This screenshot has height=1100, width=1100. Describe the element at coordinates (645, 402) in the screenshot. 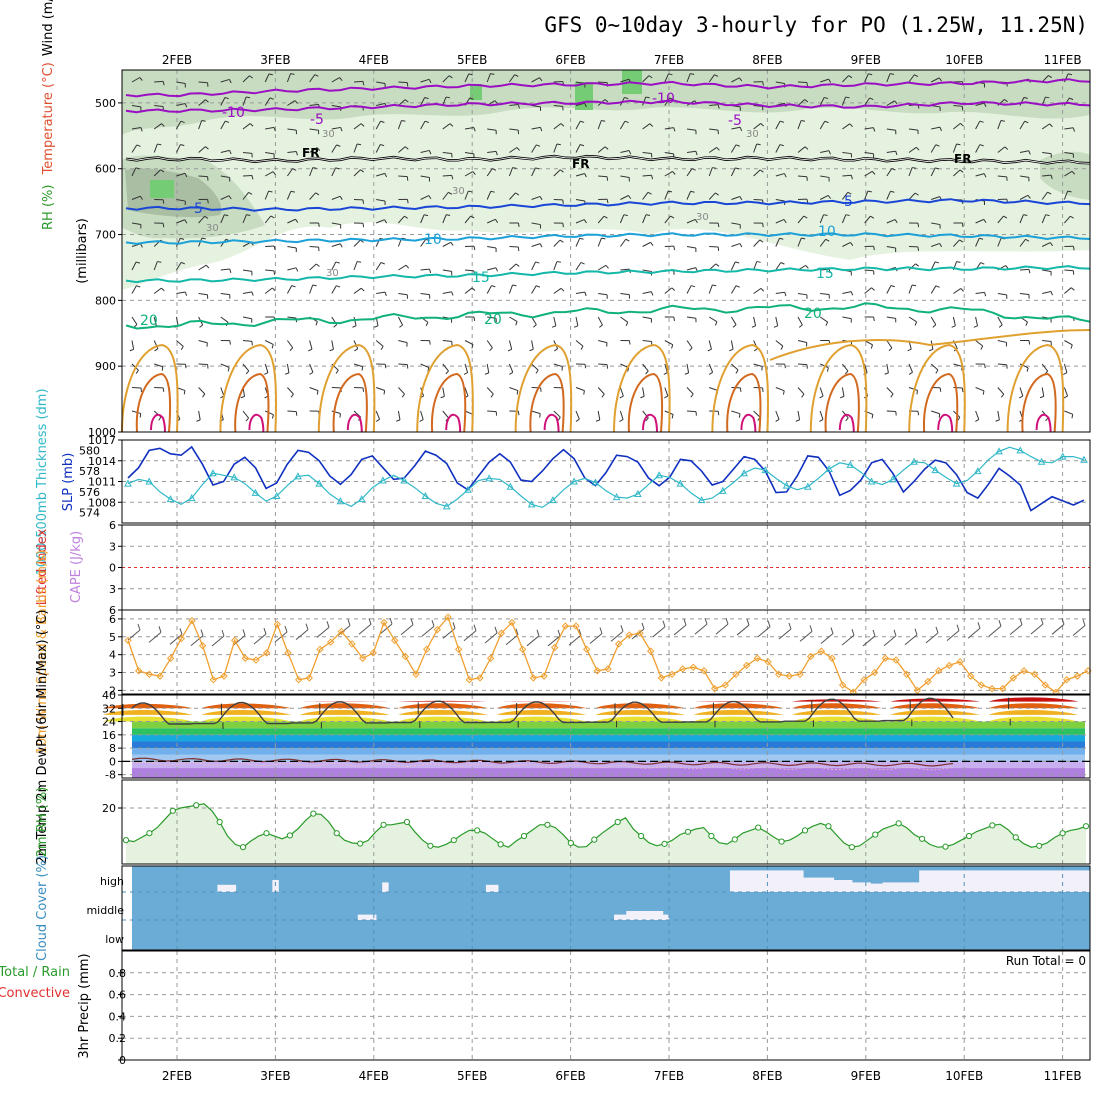

I see `lobe-inner` at that location.